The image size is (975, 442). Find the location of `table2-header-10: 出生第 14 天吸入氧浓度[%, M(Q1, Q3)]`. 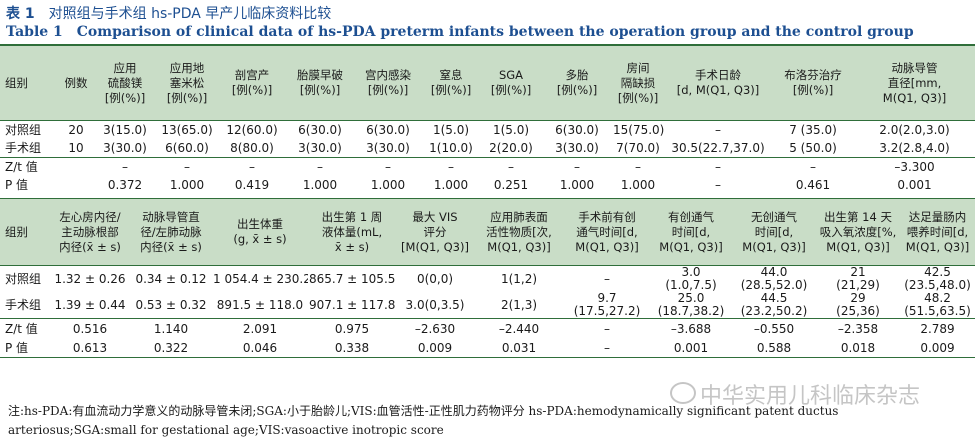

table2-header-10: 出生第 14 天吸入氧浓度[%, M(Q1, Q3)] is located at coordinates (858, 232).